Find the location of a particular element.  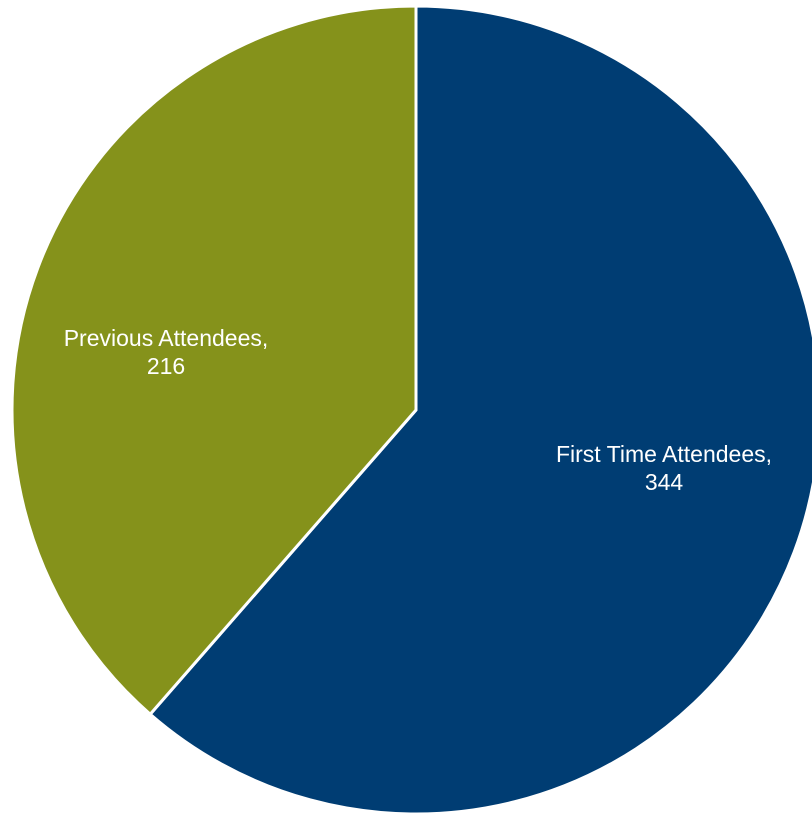

pie-slice-label-name: Previous Attendees, is located at coordinates (166, 338).